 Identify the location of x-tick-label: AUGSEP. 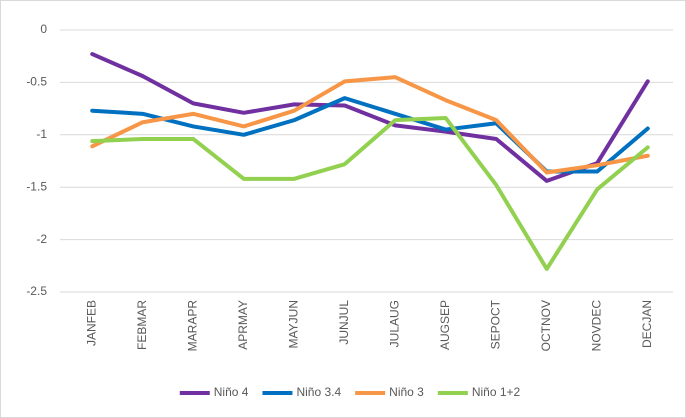
(445, 325).